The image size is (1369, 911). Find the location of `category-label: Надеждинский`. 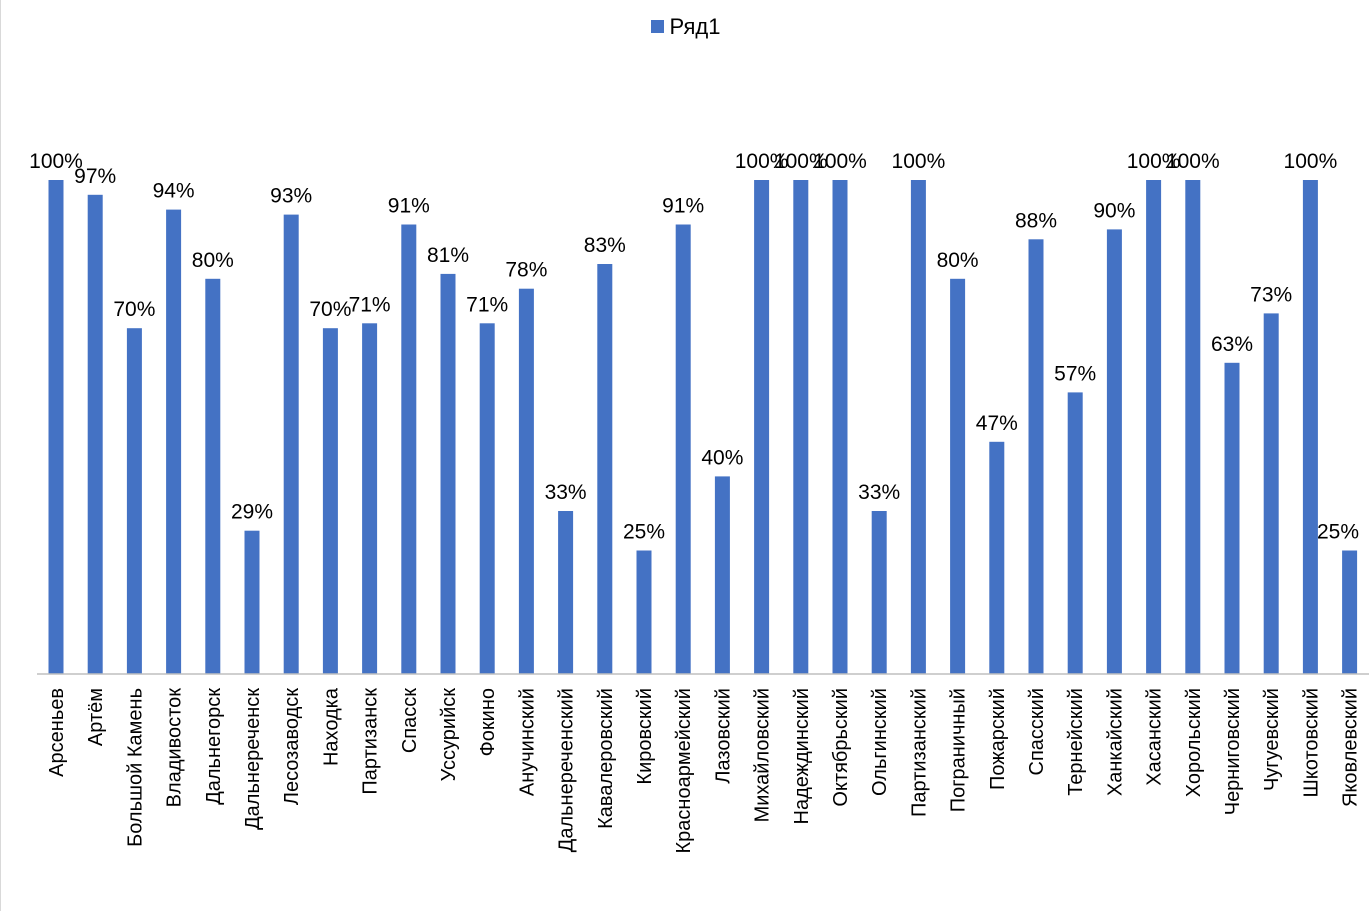

category-label: Надеждинский is located at coordinates (802, 756).